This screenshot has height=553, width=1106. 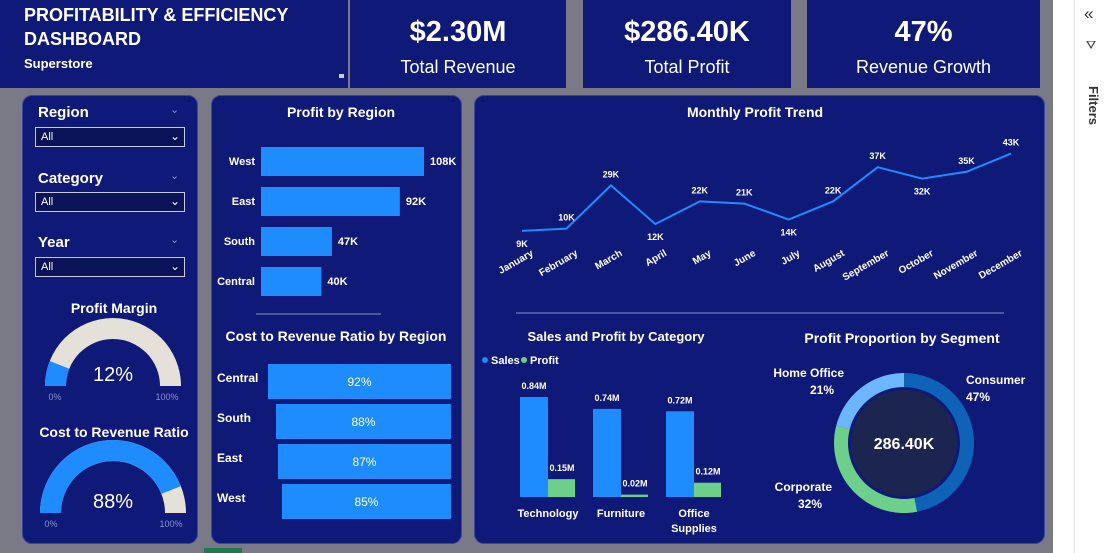 I want to click on donut-center, so click(x=904, y=443).